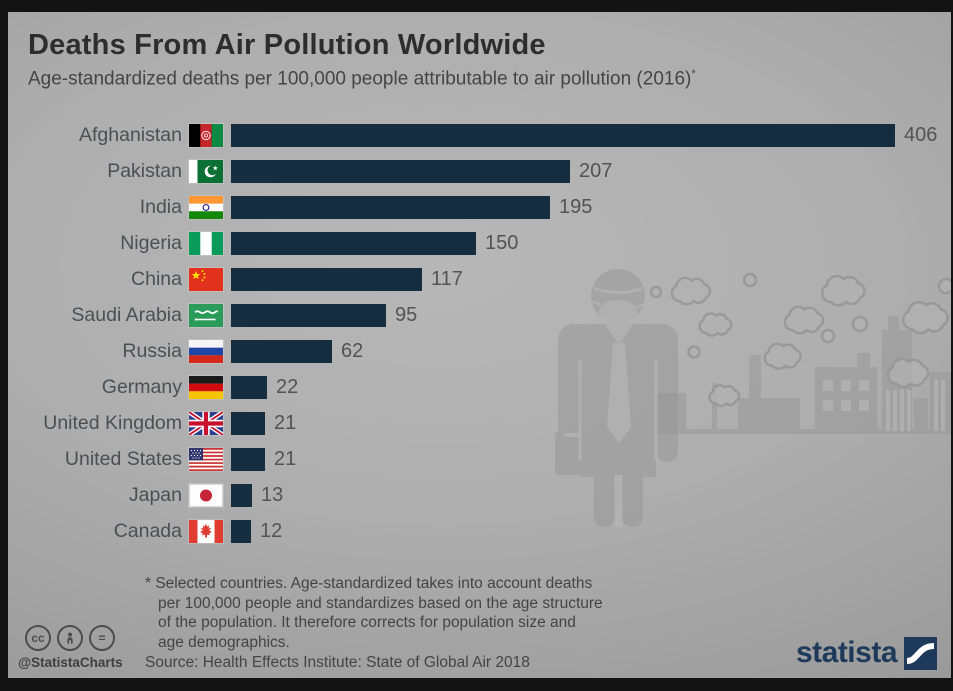  What do you see at coordinates (479, 531) in the screenshot?
I see `bar-row: Canada 12` at bounding box center [479, 531].